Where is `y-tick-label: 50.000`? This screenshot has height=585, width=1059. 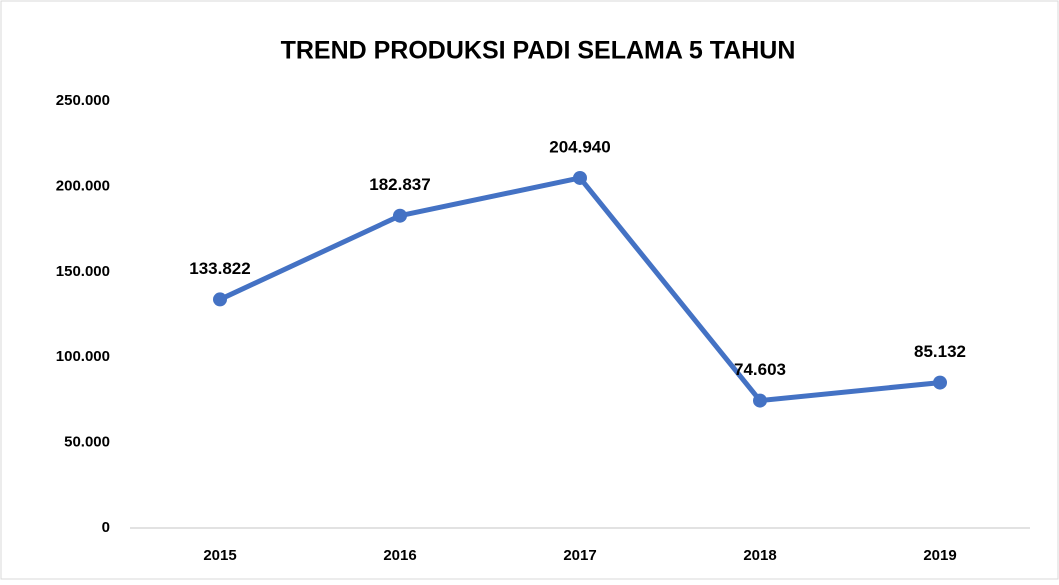 y-tick-label: 50.000 is located at coordinates (87, 442).